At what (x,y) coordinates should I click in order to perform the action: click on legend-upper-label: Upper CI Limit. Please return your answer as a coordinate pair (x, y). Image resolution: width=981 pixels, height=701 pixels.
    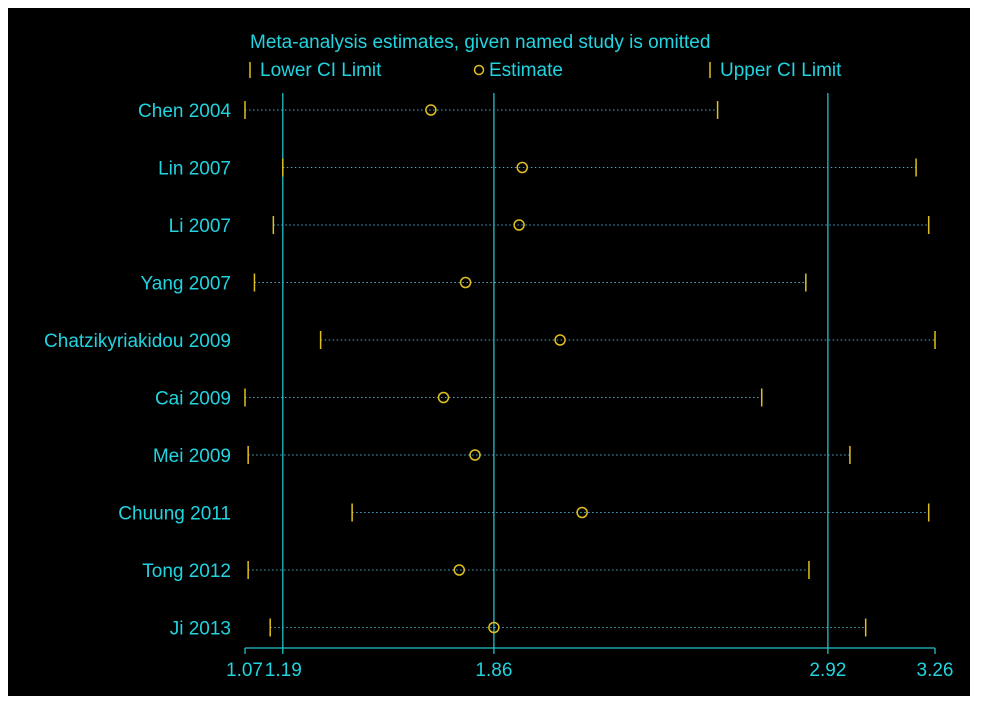
    Looking at the image, I should click on (781, 70).